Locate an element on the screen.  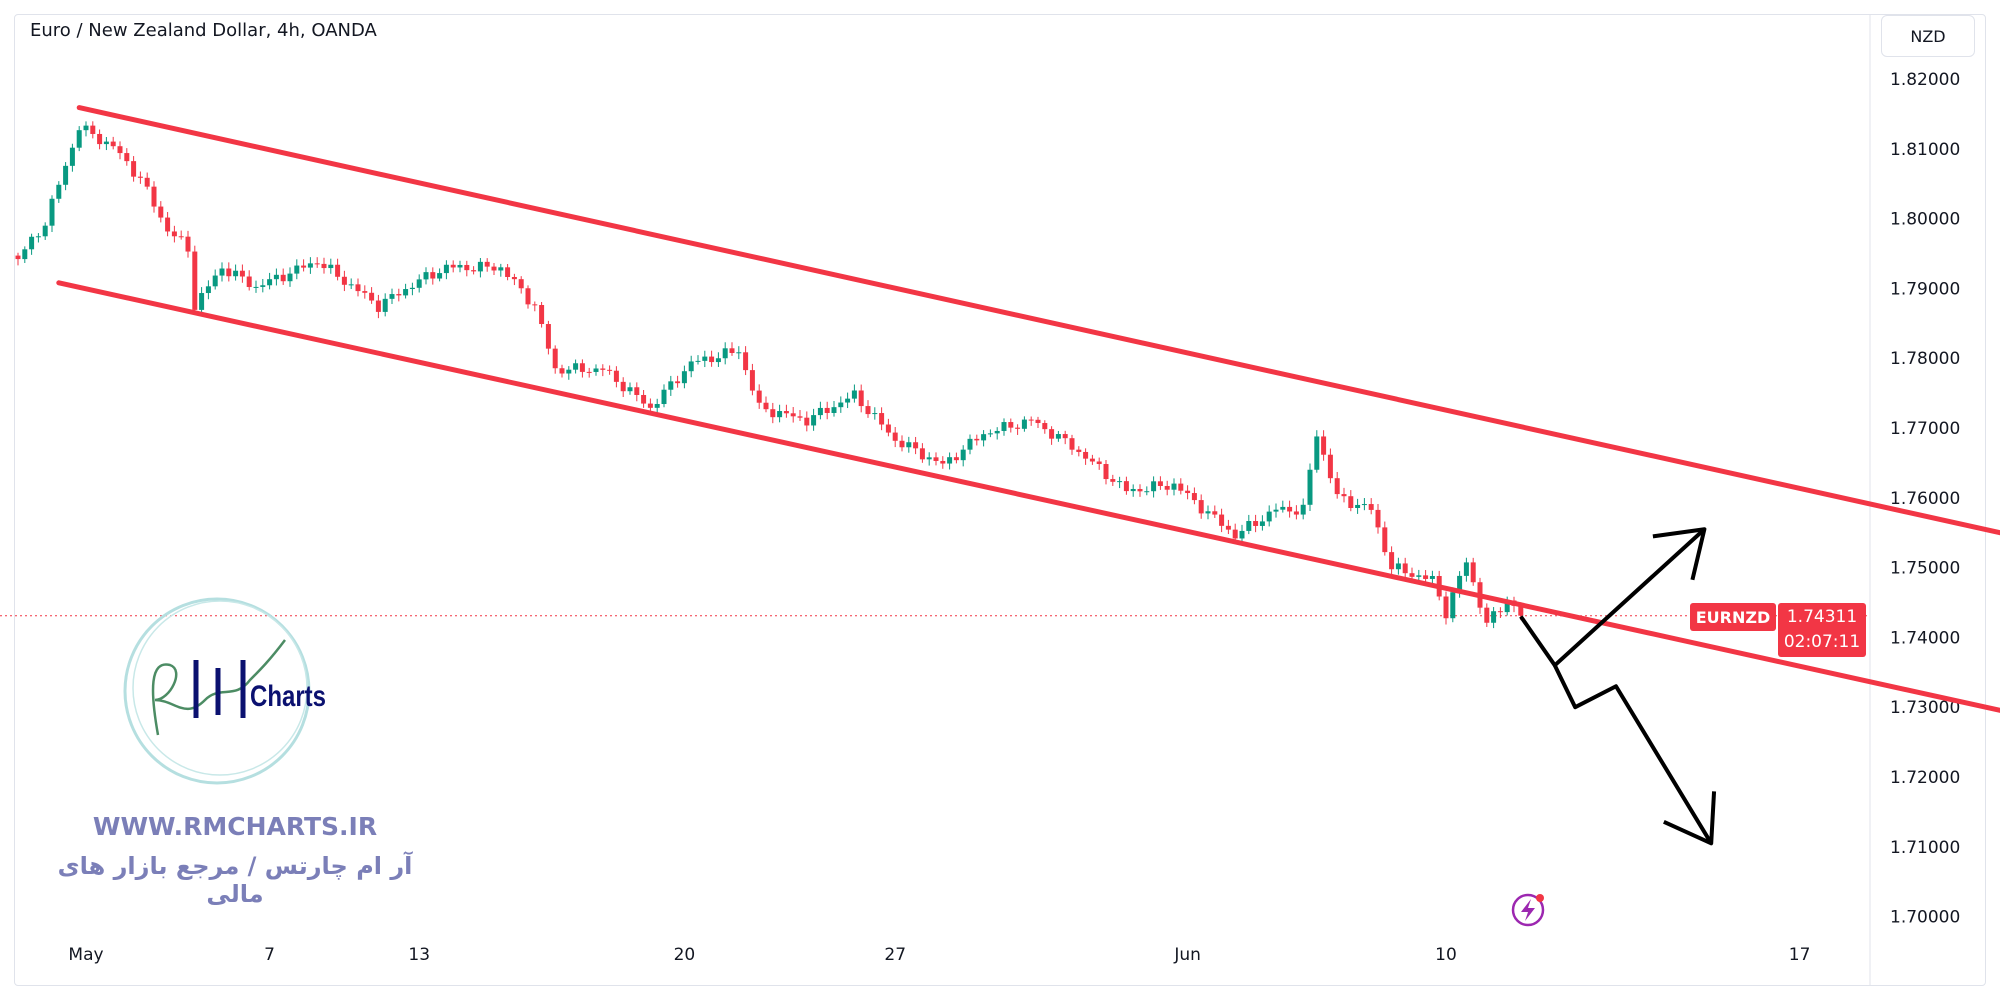
alert-lightning-icon is located at coordinates (1528, 910).